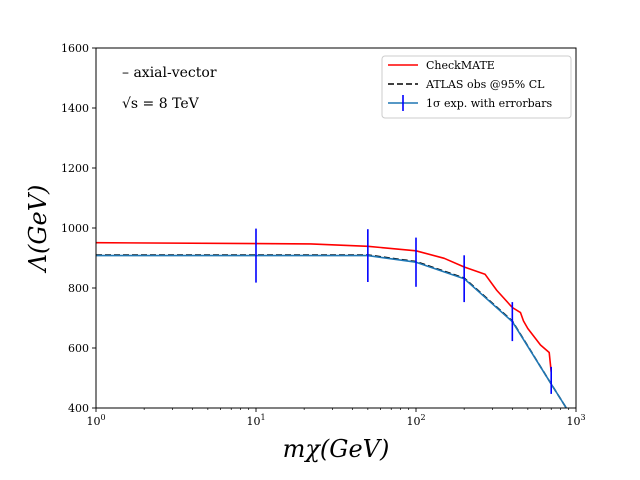 The height and width of the screenshot is (480, 640). What do you see at coordinates (336, 449) in the screenshot?
I see `x-axis-label: mχ(GeV)` at bounding box center [336, 449].